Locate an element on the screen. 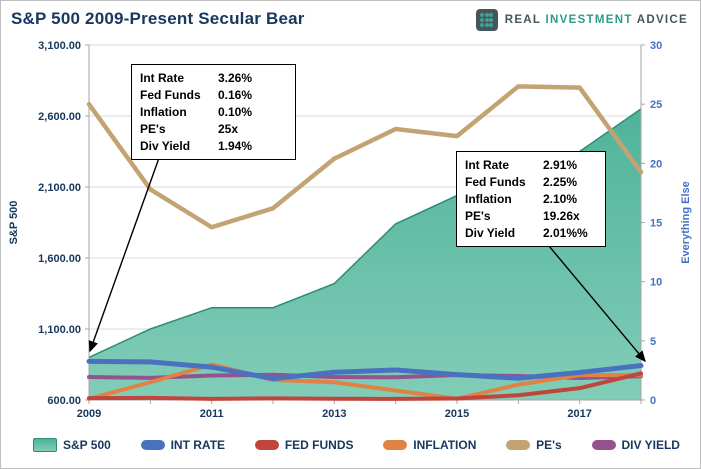 This screenshot has width=701, height=469. line-inflation is located at coordinates (365, 381).